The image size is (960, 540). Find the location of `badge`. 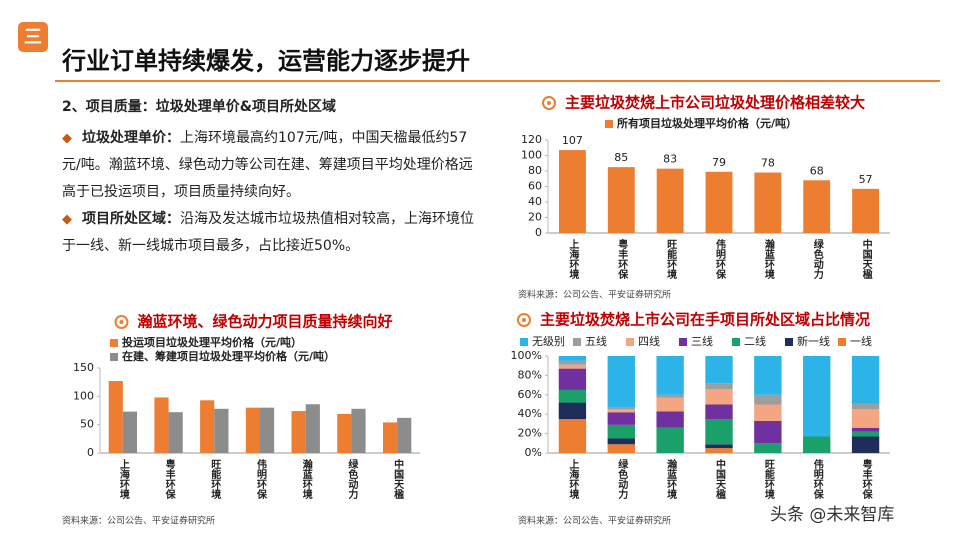

badge is located at coordinates (33, 37).